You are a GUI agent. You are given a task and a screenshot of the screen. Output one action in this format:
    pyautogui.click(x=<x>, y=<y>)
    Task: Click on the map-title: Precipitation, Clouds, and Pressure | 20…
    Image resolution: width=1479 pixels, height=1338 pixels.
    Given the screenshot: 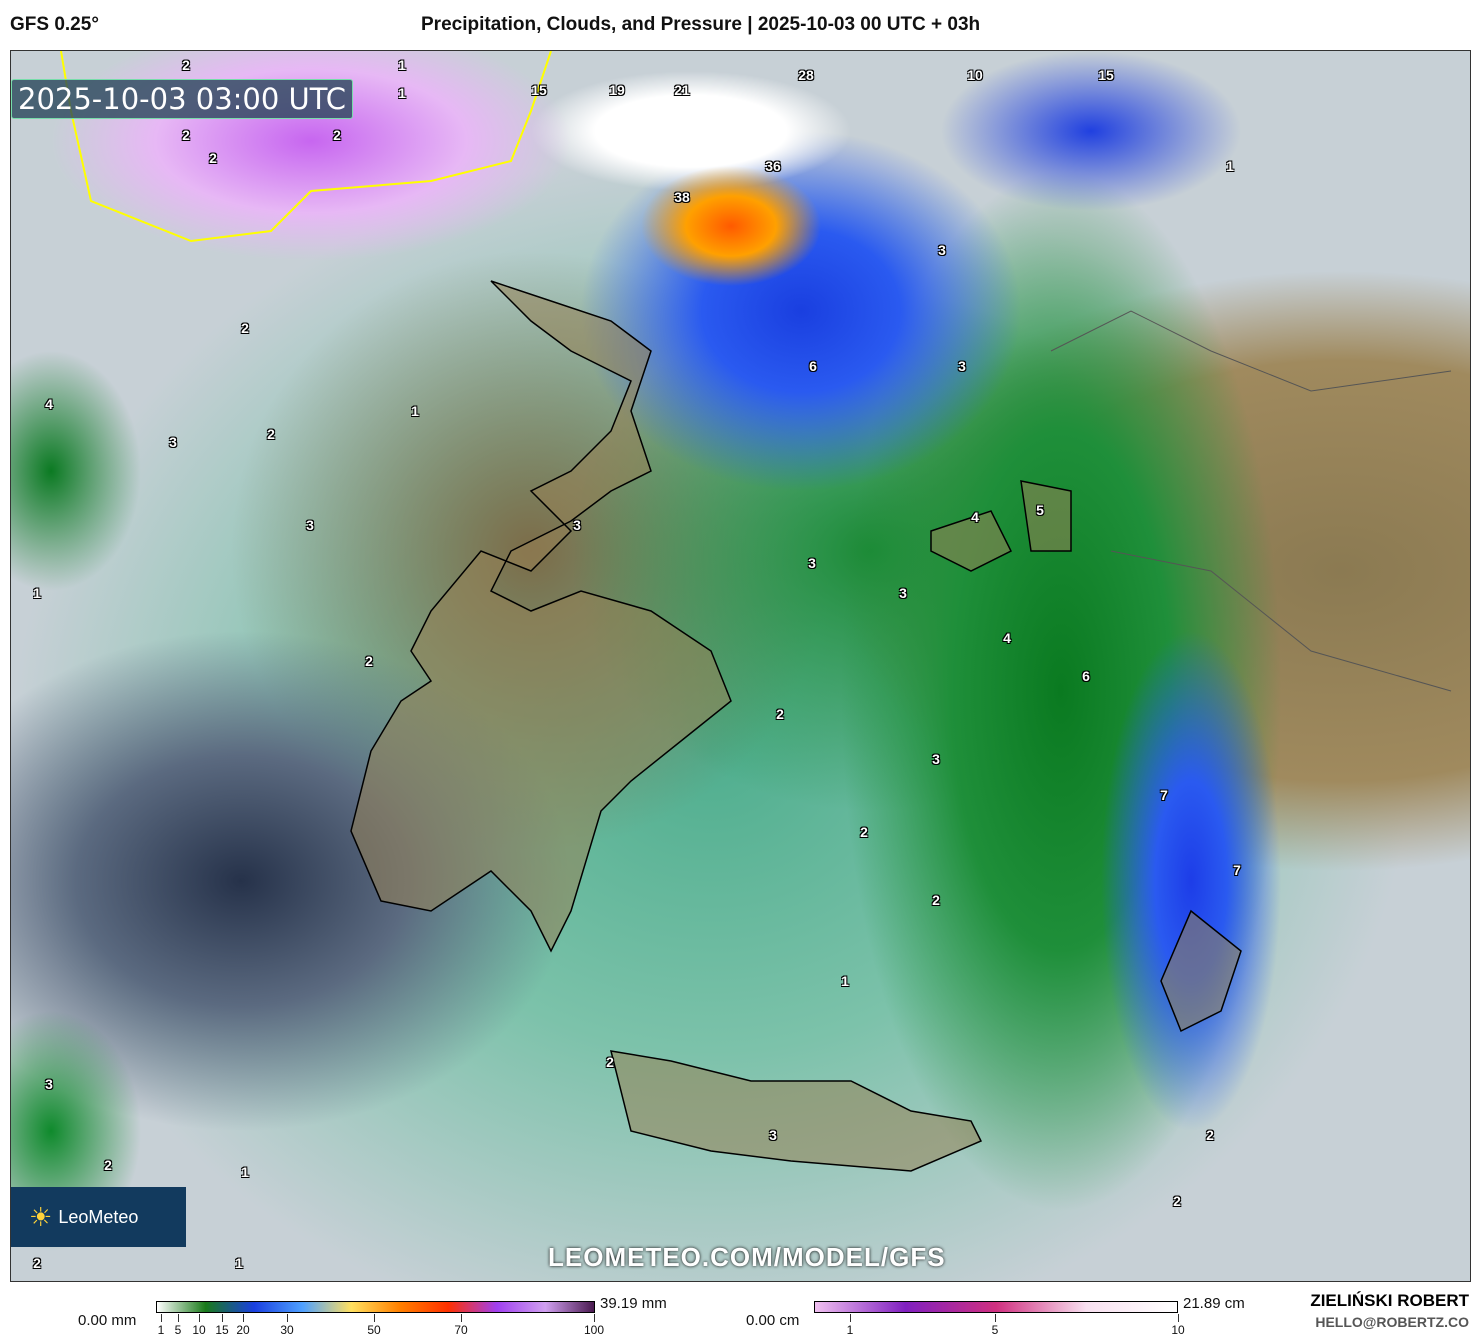 What is the action you would take?
    pyautogui.click(x=701, y=24)
    